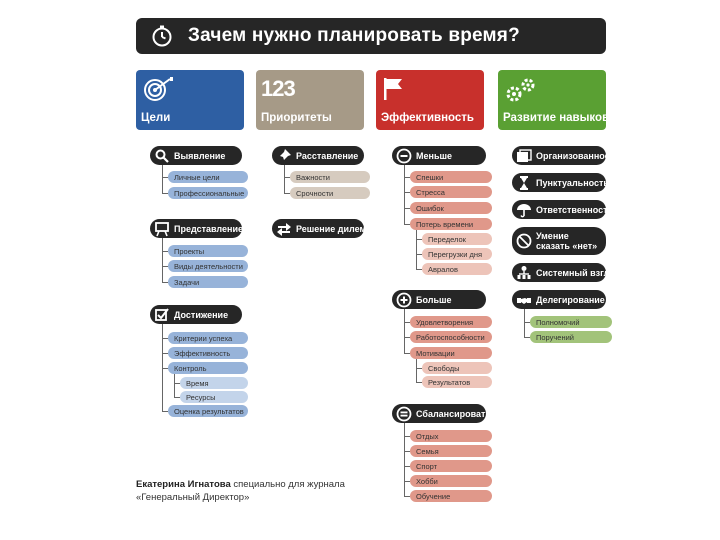  What do you see at coordinates (393, 89) in the screenshot?
I see `flag-icon` at bounding box center [393, 89].